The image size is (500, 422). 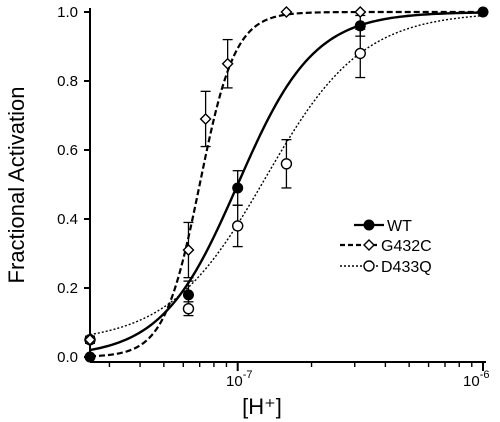 What do you see at coordinates (485, 375) in the screenshot?
I see `x-tick-exp: -6` at bounding box center [485, 375].